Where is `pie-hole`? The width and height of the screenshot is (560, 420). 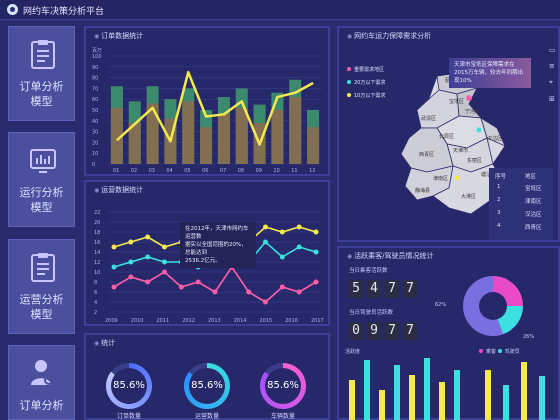
pie-hole is located at coordinates (493, 306).